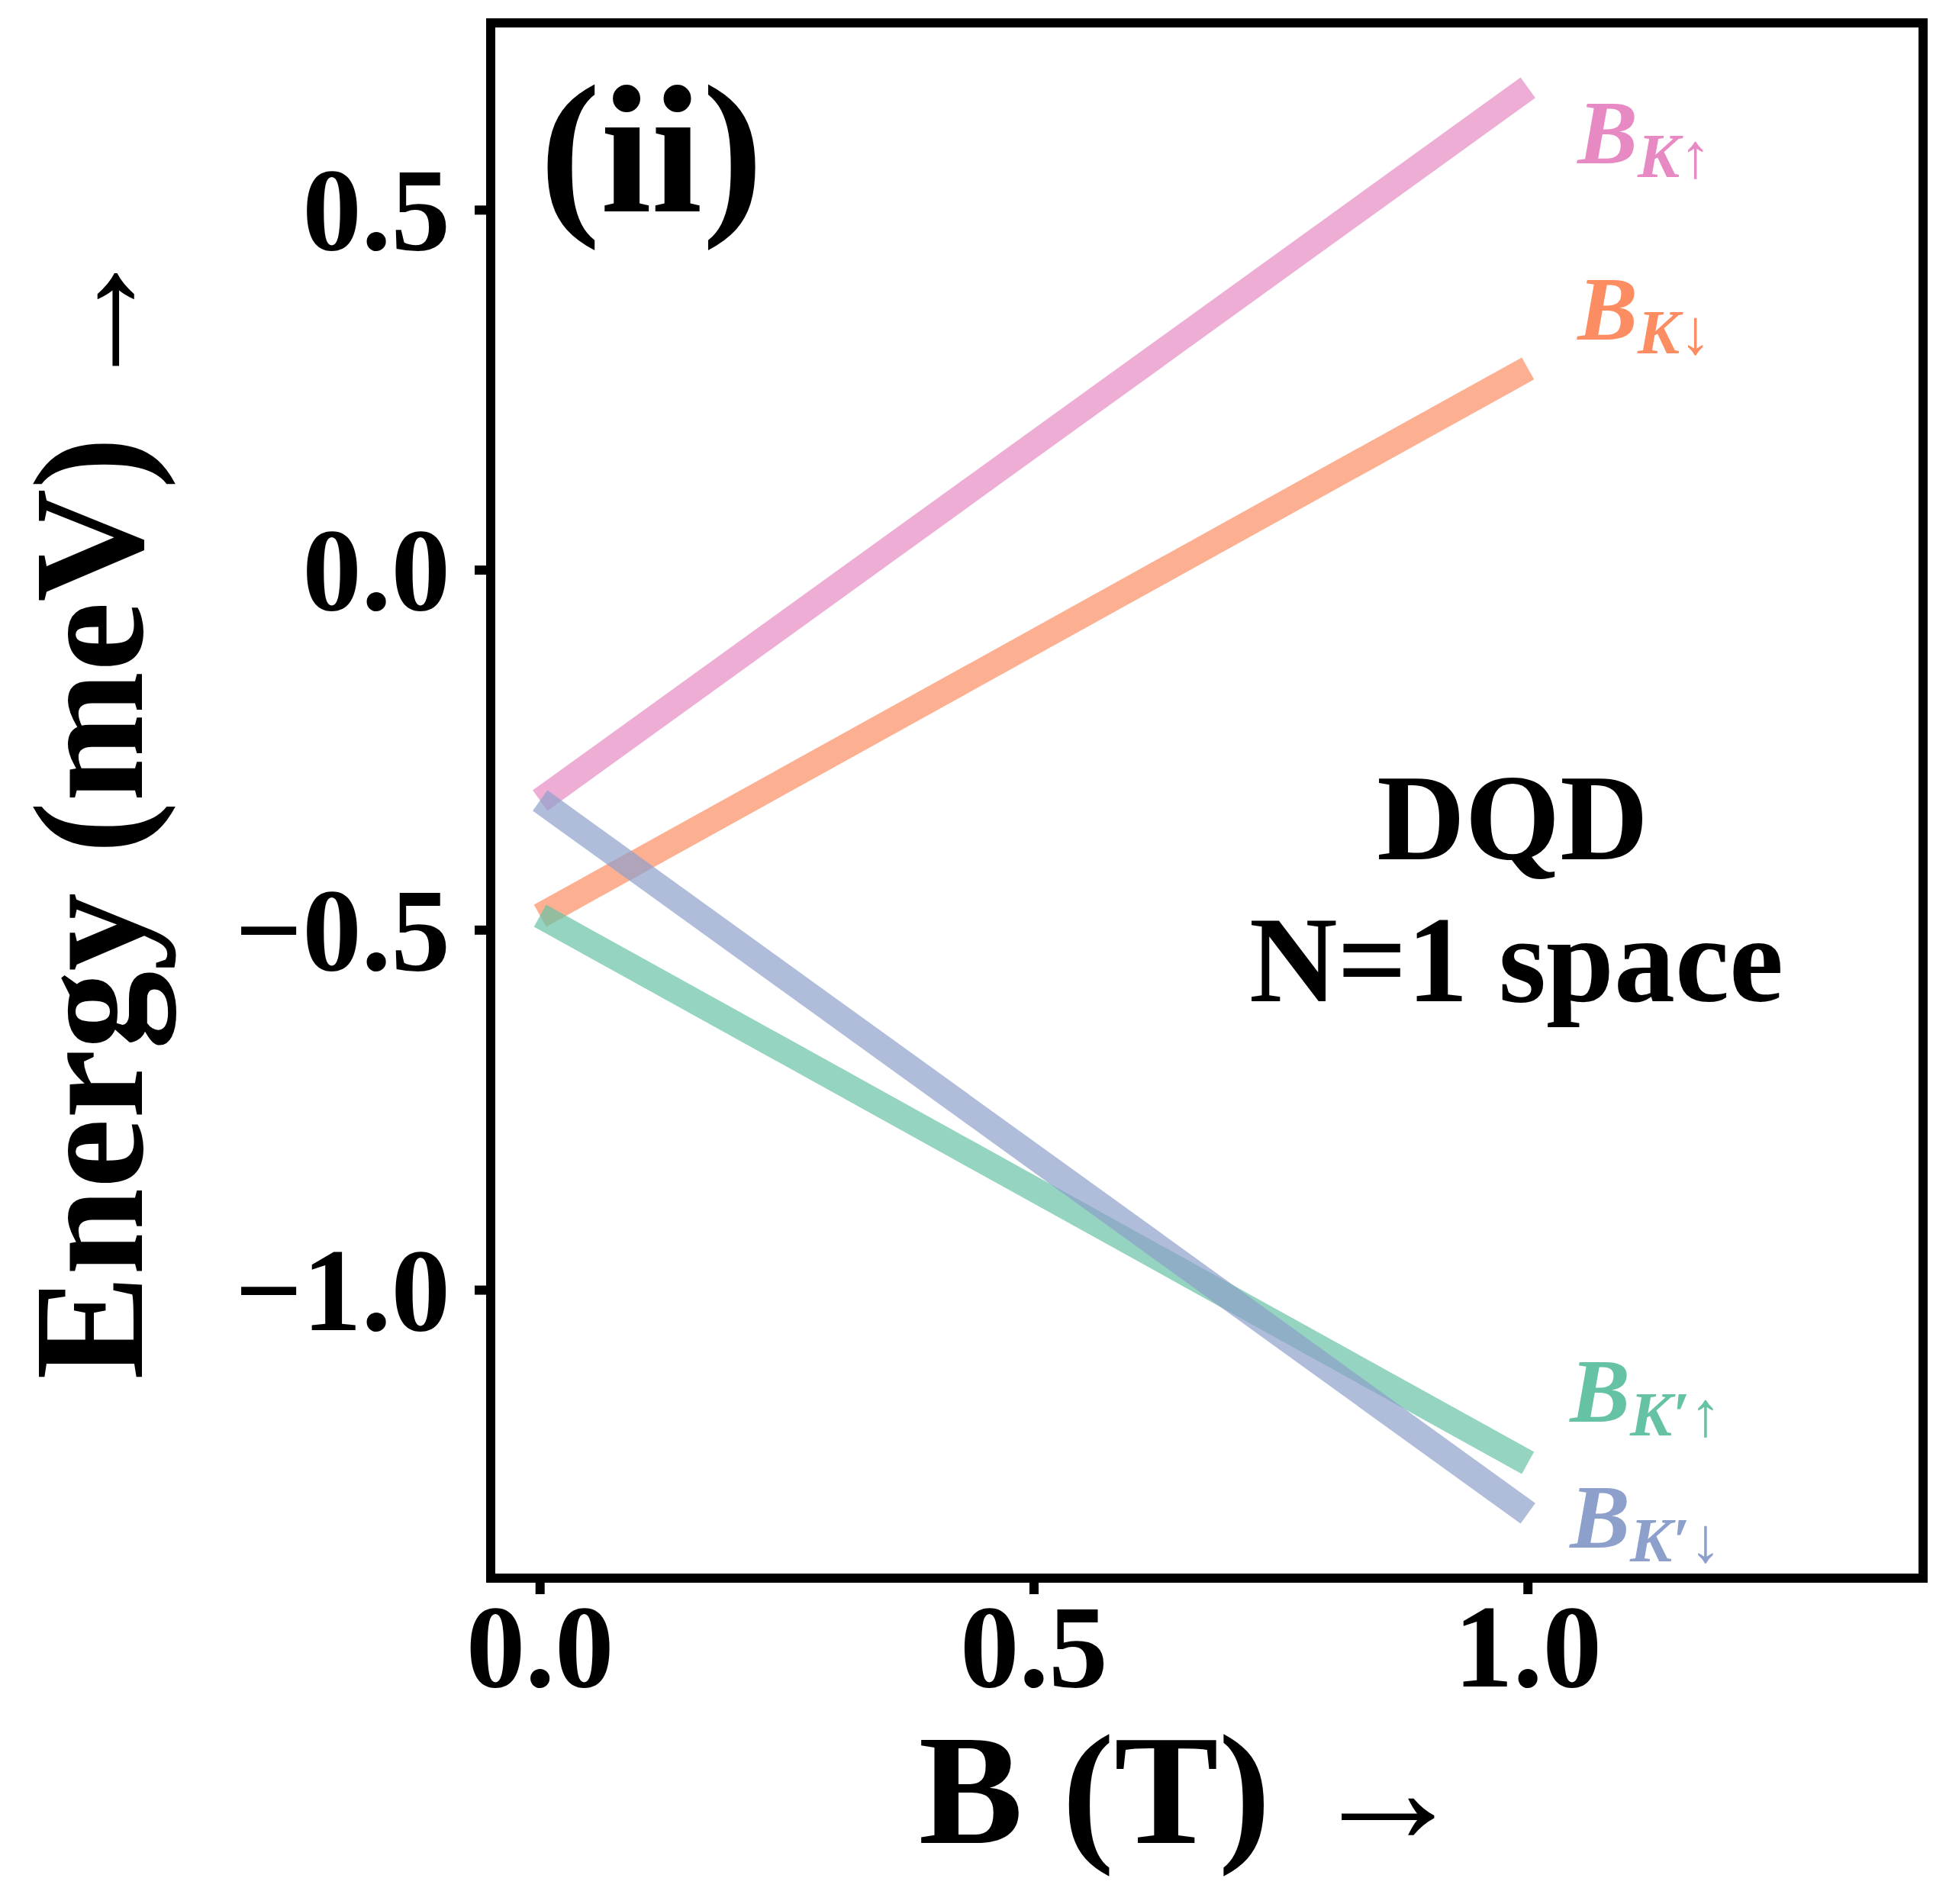  What do you see at coordinates (376, 570) in the screenshot?
I see `y-tick-label: 0.0` at bounding box center [376, 570].